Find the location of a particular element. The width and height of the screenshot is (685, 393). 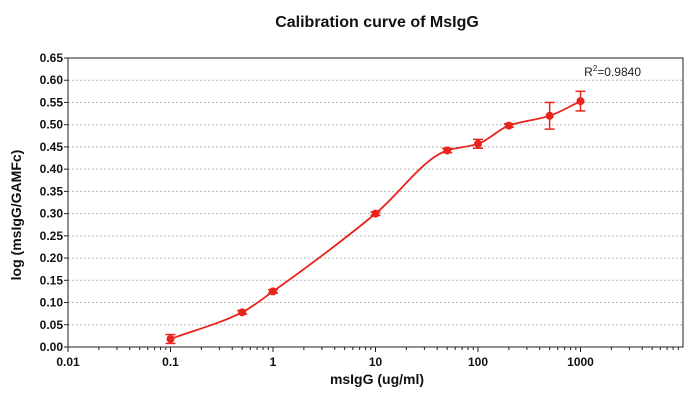

y-tick-label: 0.30 is located at coordinates (52, 214).